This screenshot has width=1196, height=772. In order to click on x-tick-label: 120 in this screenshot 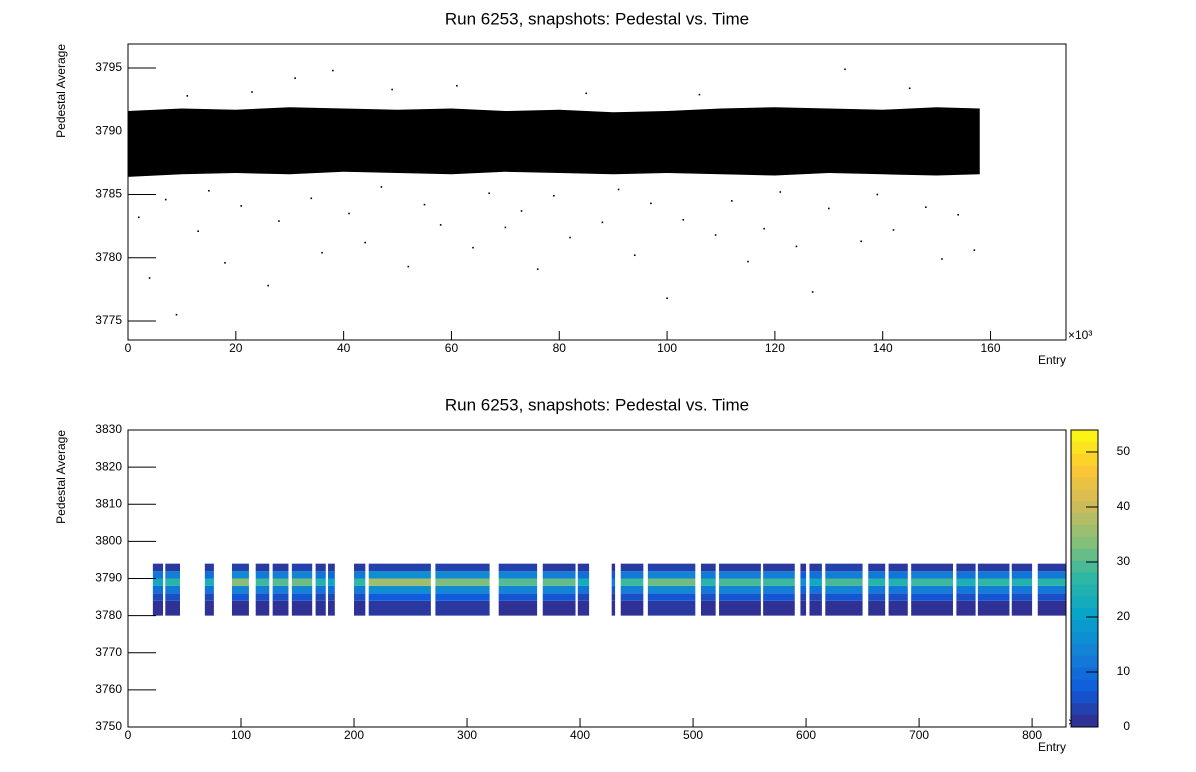, I will do `click(775, 348)`.